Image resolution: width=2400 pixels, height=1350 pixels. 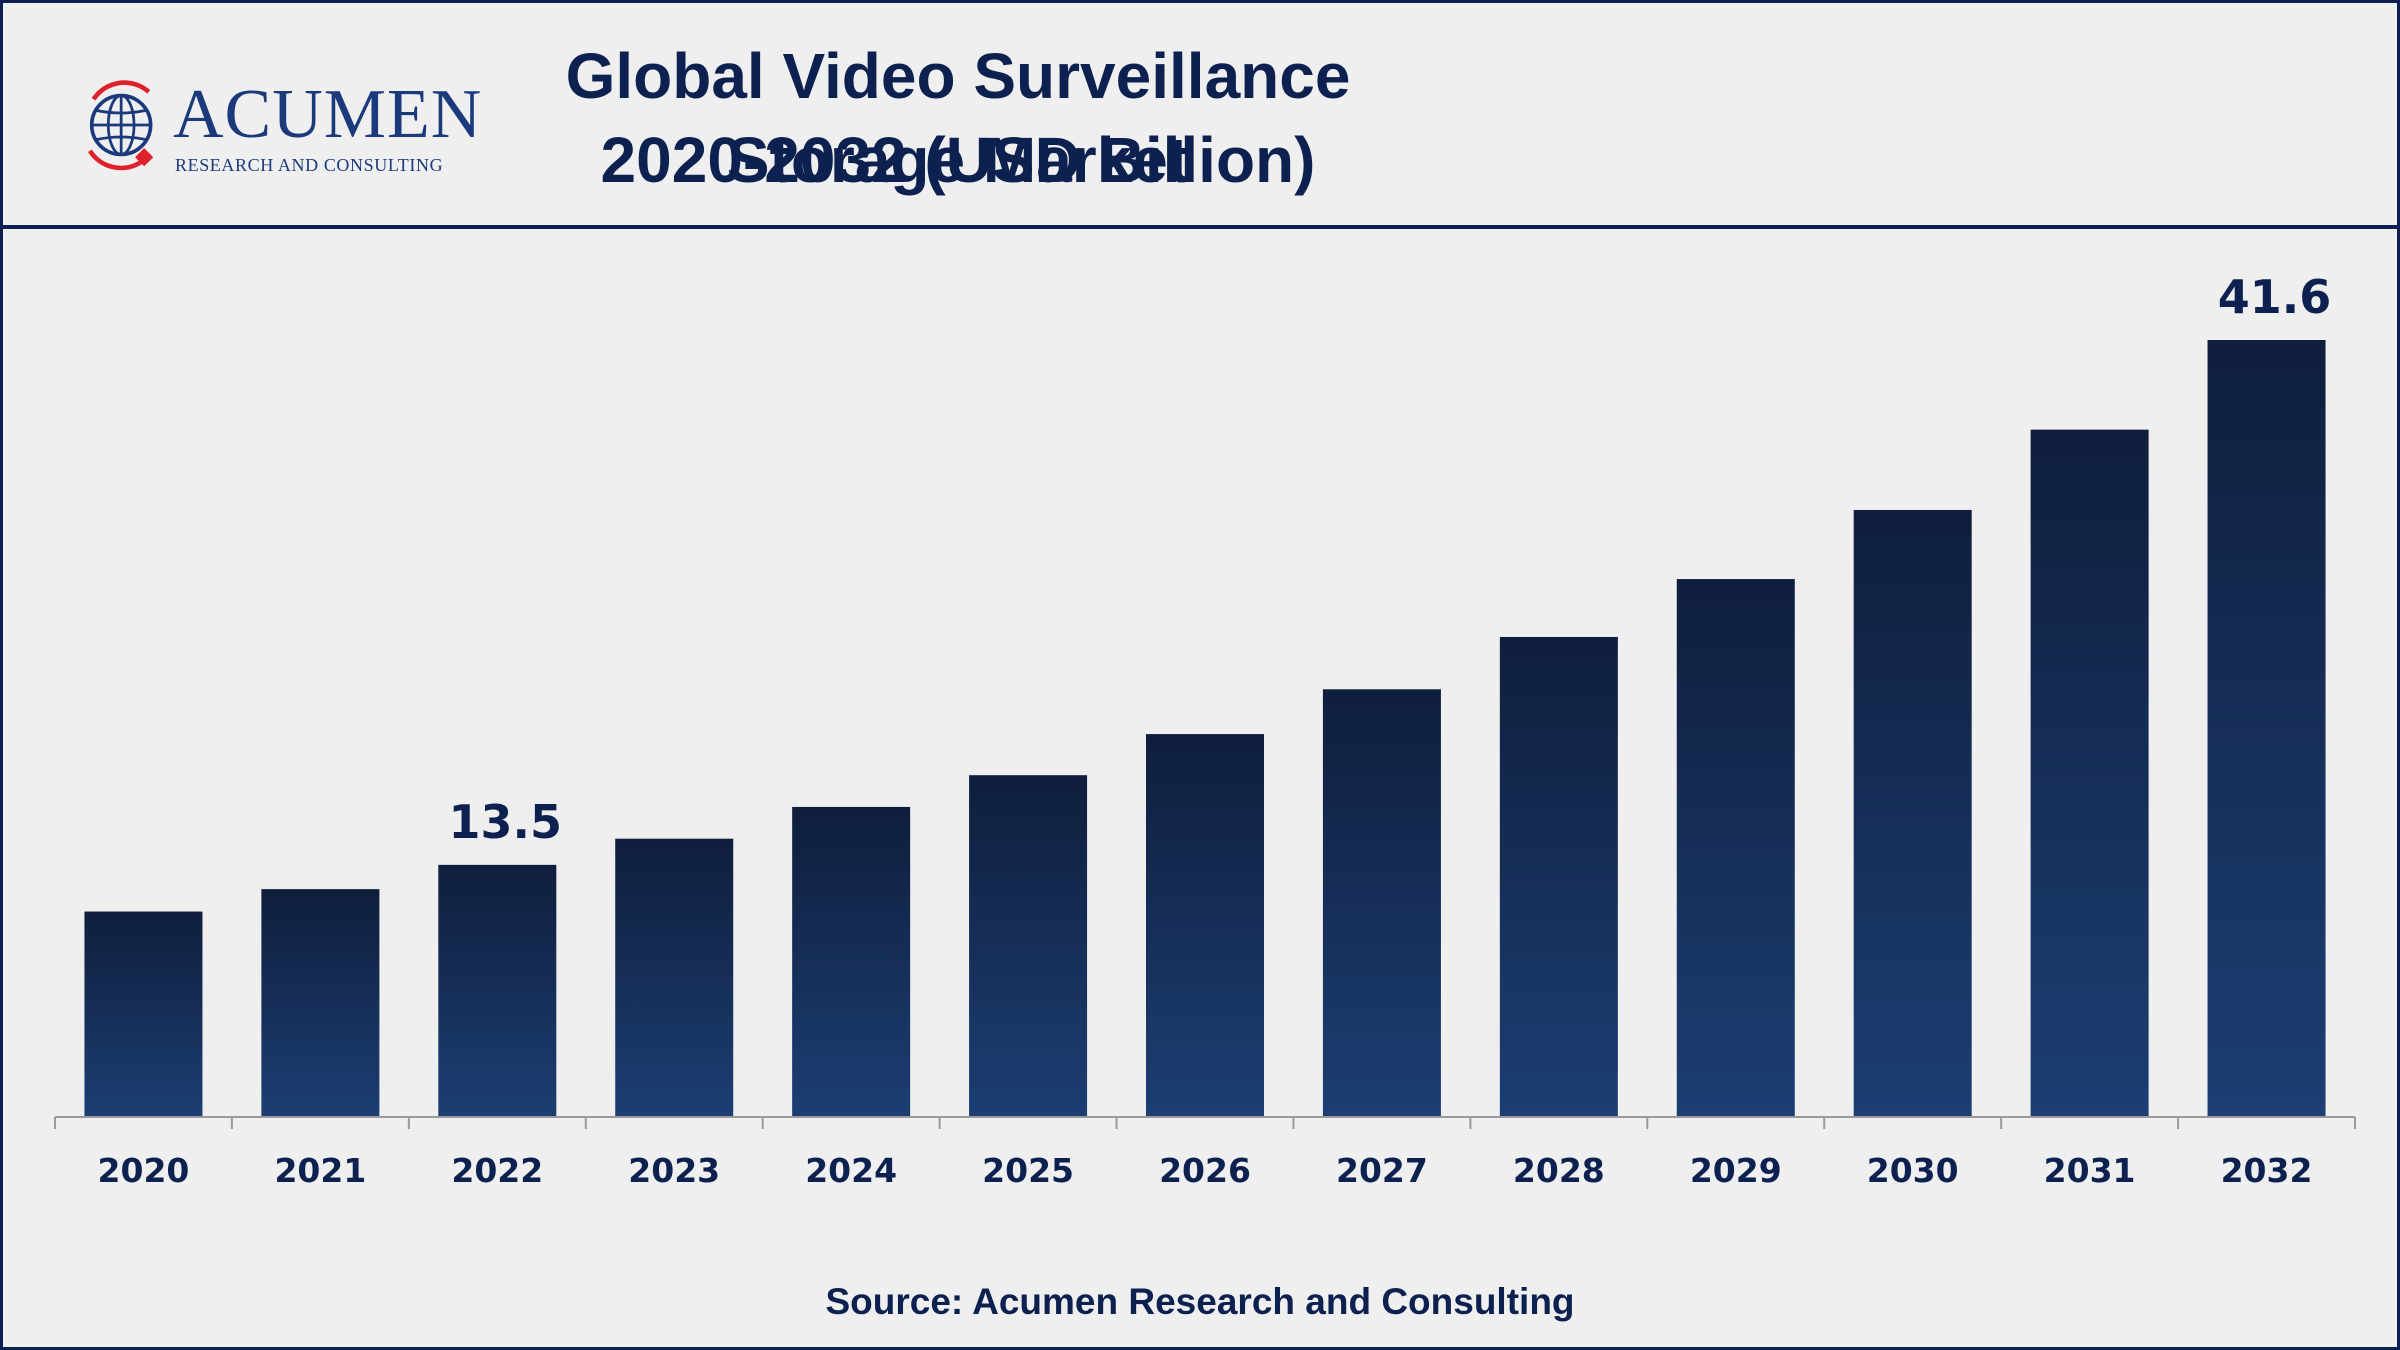 What do you see at coordinates (1913, 1170) in the screenshot?
I see `x-tick-label-2030: 2030` at bounding box center [1913, 1170].